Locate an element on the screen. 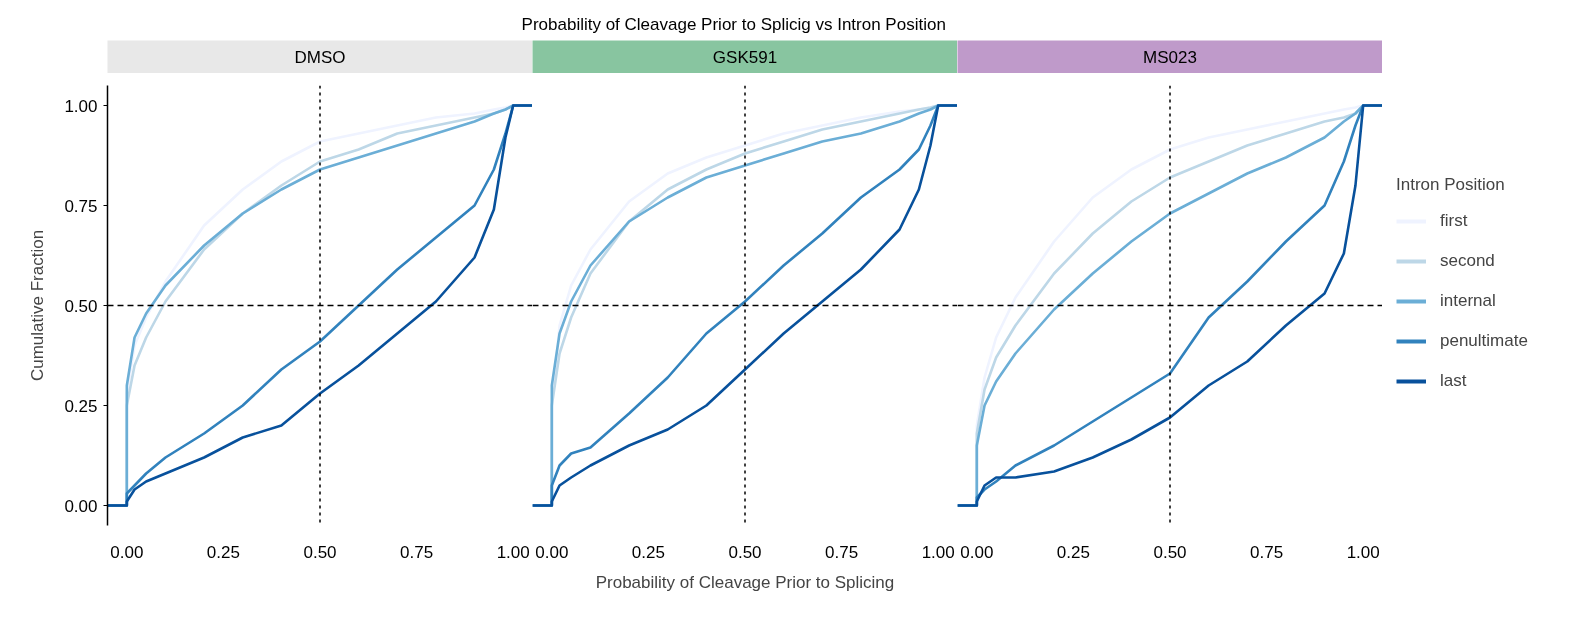 This screenshot has height=627, width=1575. legend-label: last is located at coordinates (1453, 380).